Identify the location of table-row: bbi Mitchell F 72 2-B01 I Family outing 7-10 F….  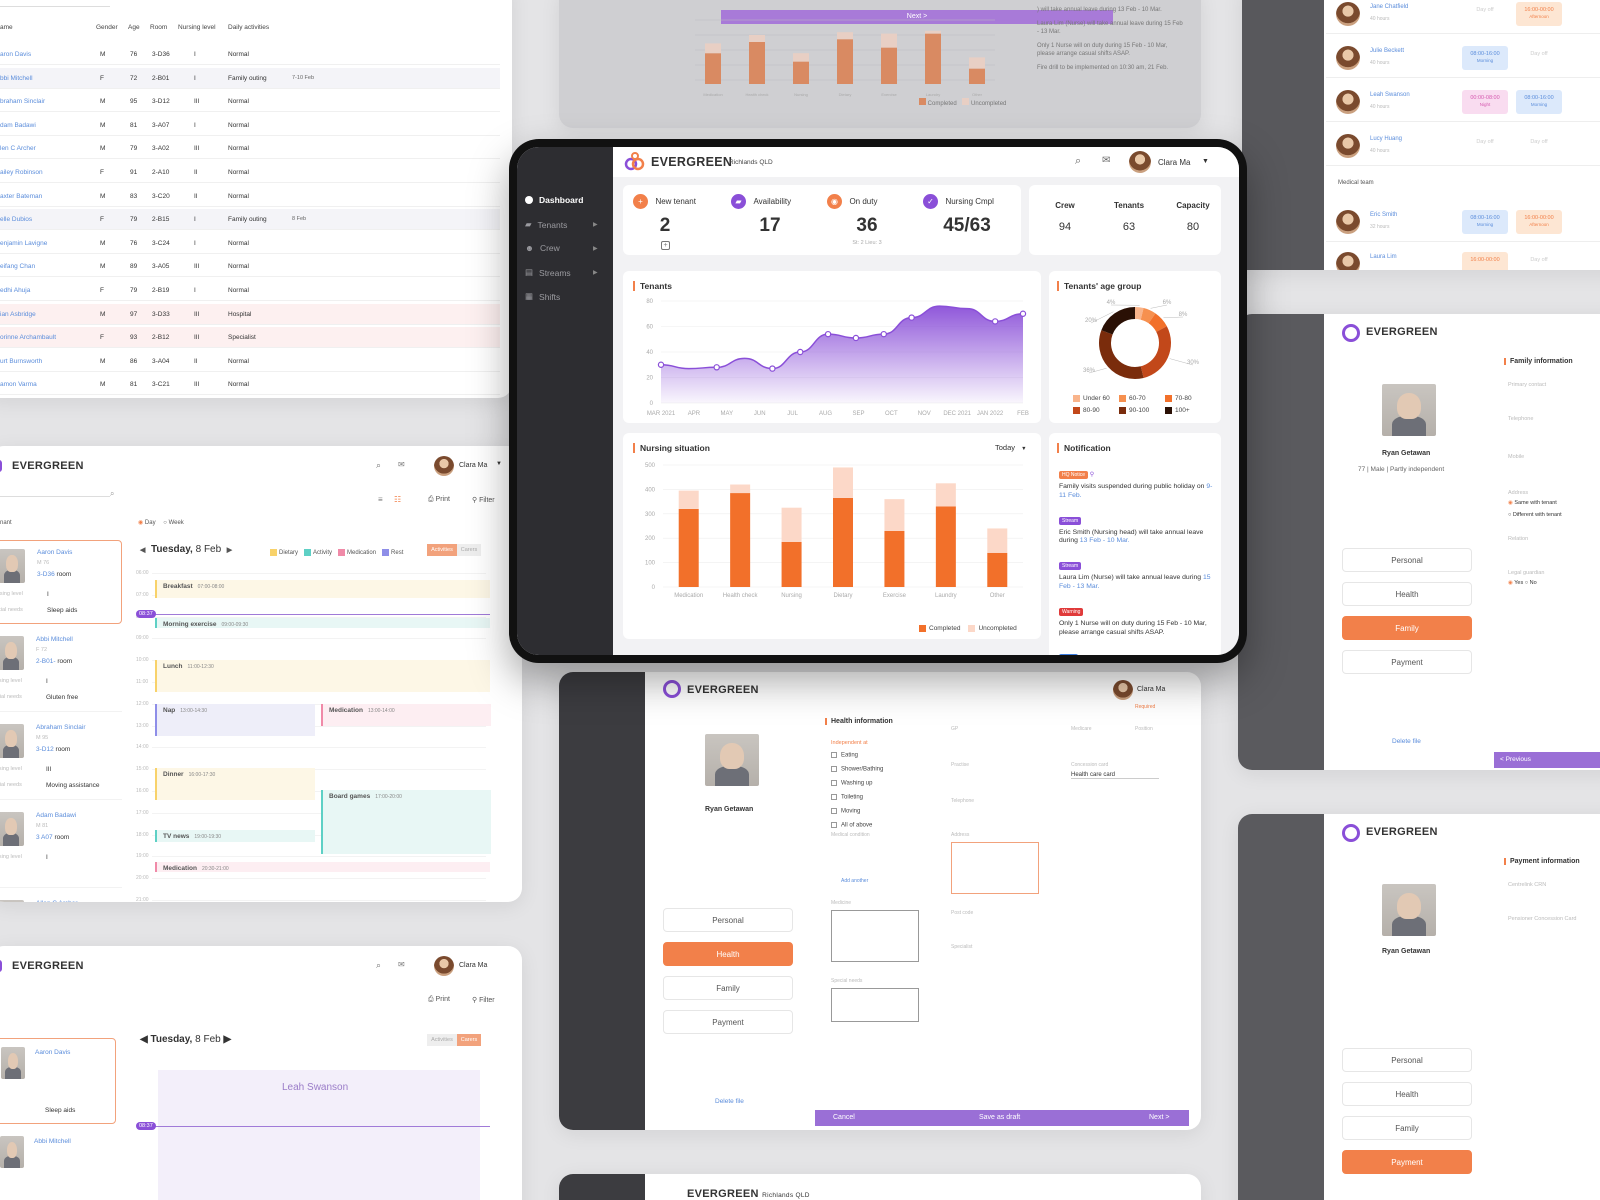
(250, 78).